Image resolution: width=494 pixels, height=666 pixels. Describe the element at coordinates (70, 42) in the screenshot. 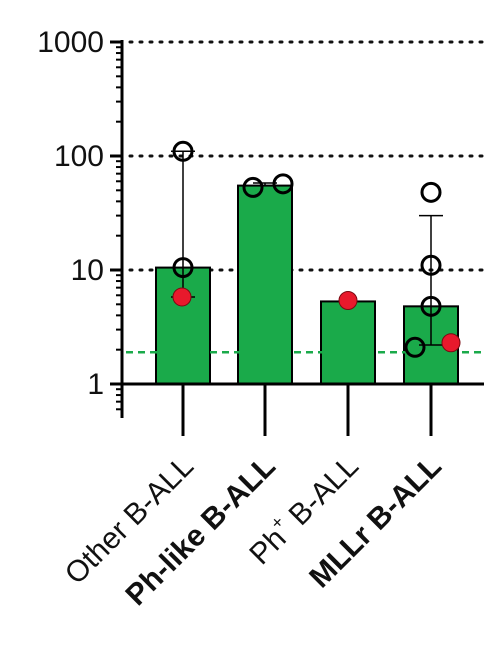

I see `y-tick-label: 1000` at that location.